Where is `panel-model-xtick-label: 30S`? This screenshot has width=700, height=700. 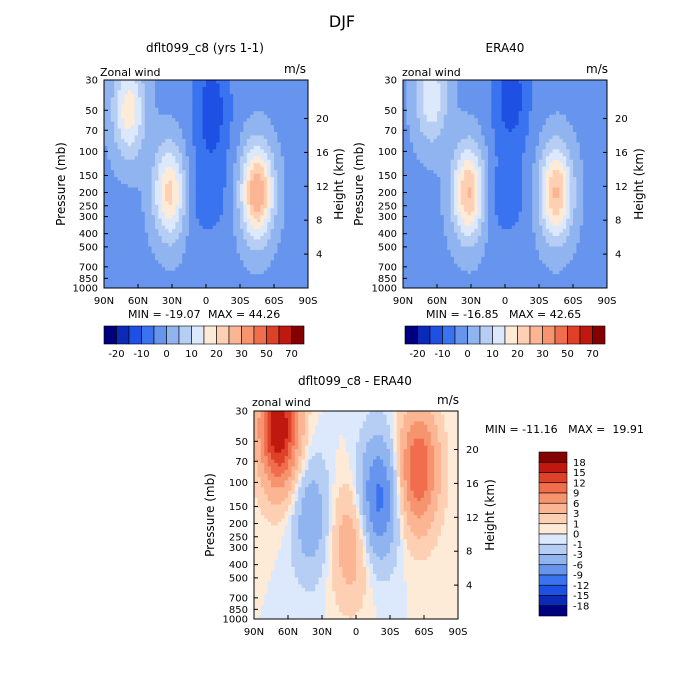
panel-model-xtick-label: 30S is located at coordinates (239, 301).